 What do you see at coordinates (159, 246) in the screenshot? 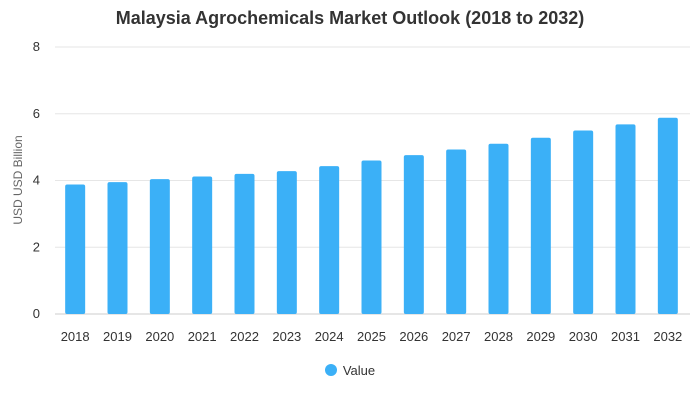
I see `bar-2020` at bounding box center [159, 246].